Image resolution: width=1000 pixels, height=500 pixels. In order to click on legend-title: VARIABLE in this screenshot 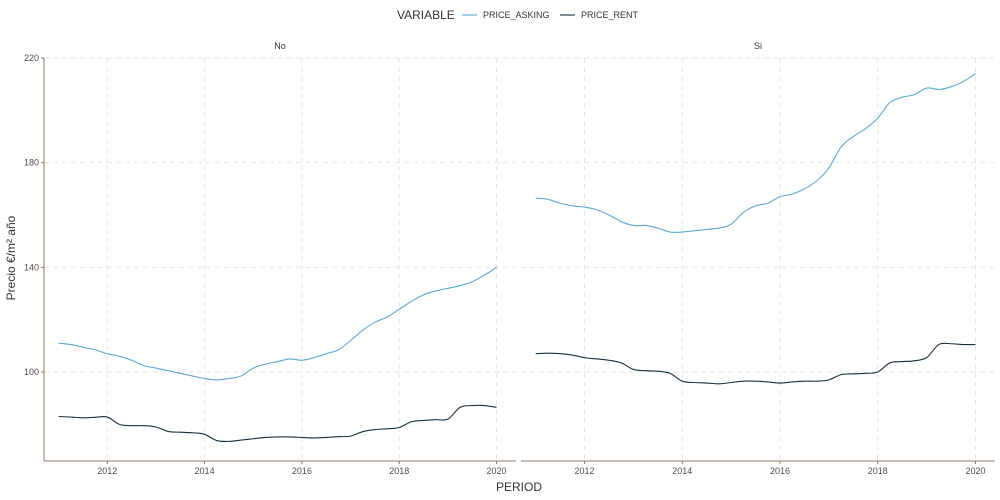, I will do `click(426, 15)`.